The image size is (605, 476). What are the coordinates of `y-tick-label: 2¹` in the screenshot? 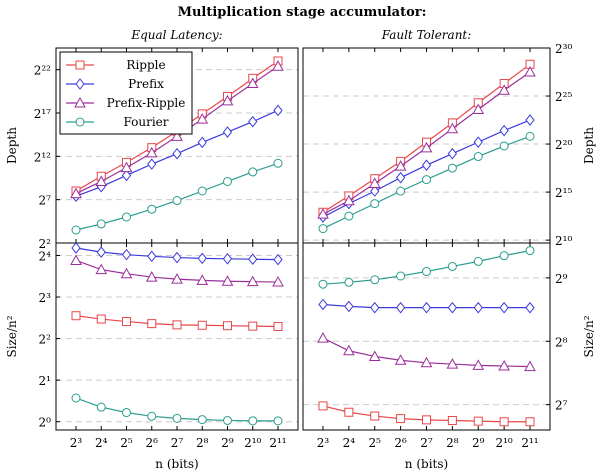 It's located at (45, 381).